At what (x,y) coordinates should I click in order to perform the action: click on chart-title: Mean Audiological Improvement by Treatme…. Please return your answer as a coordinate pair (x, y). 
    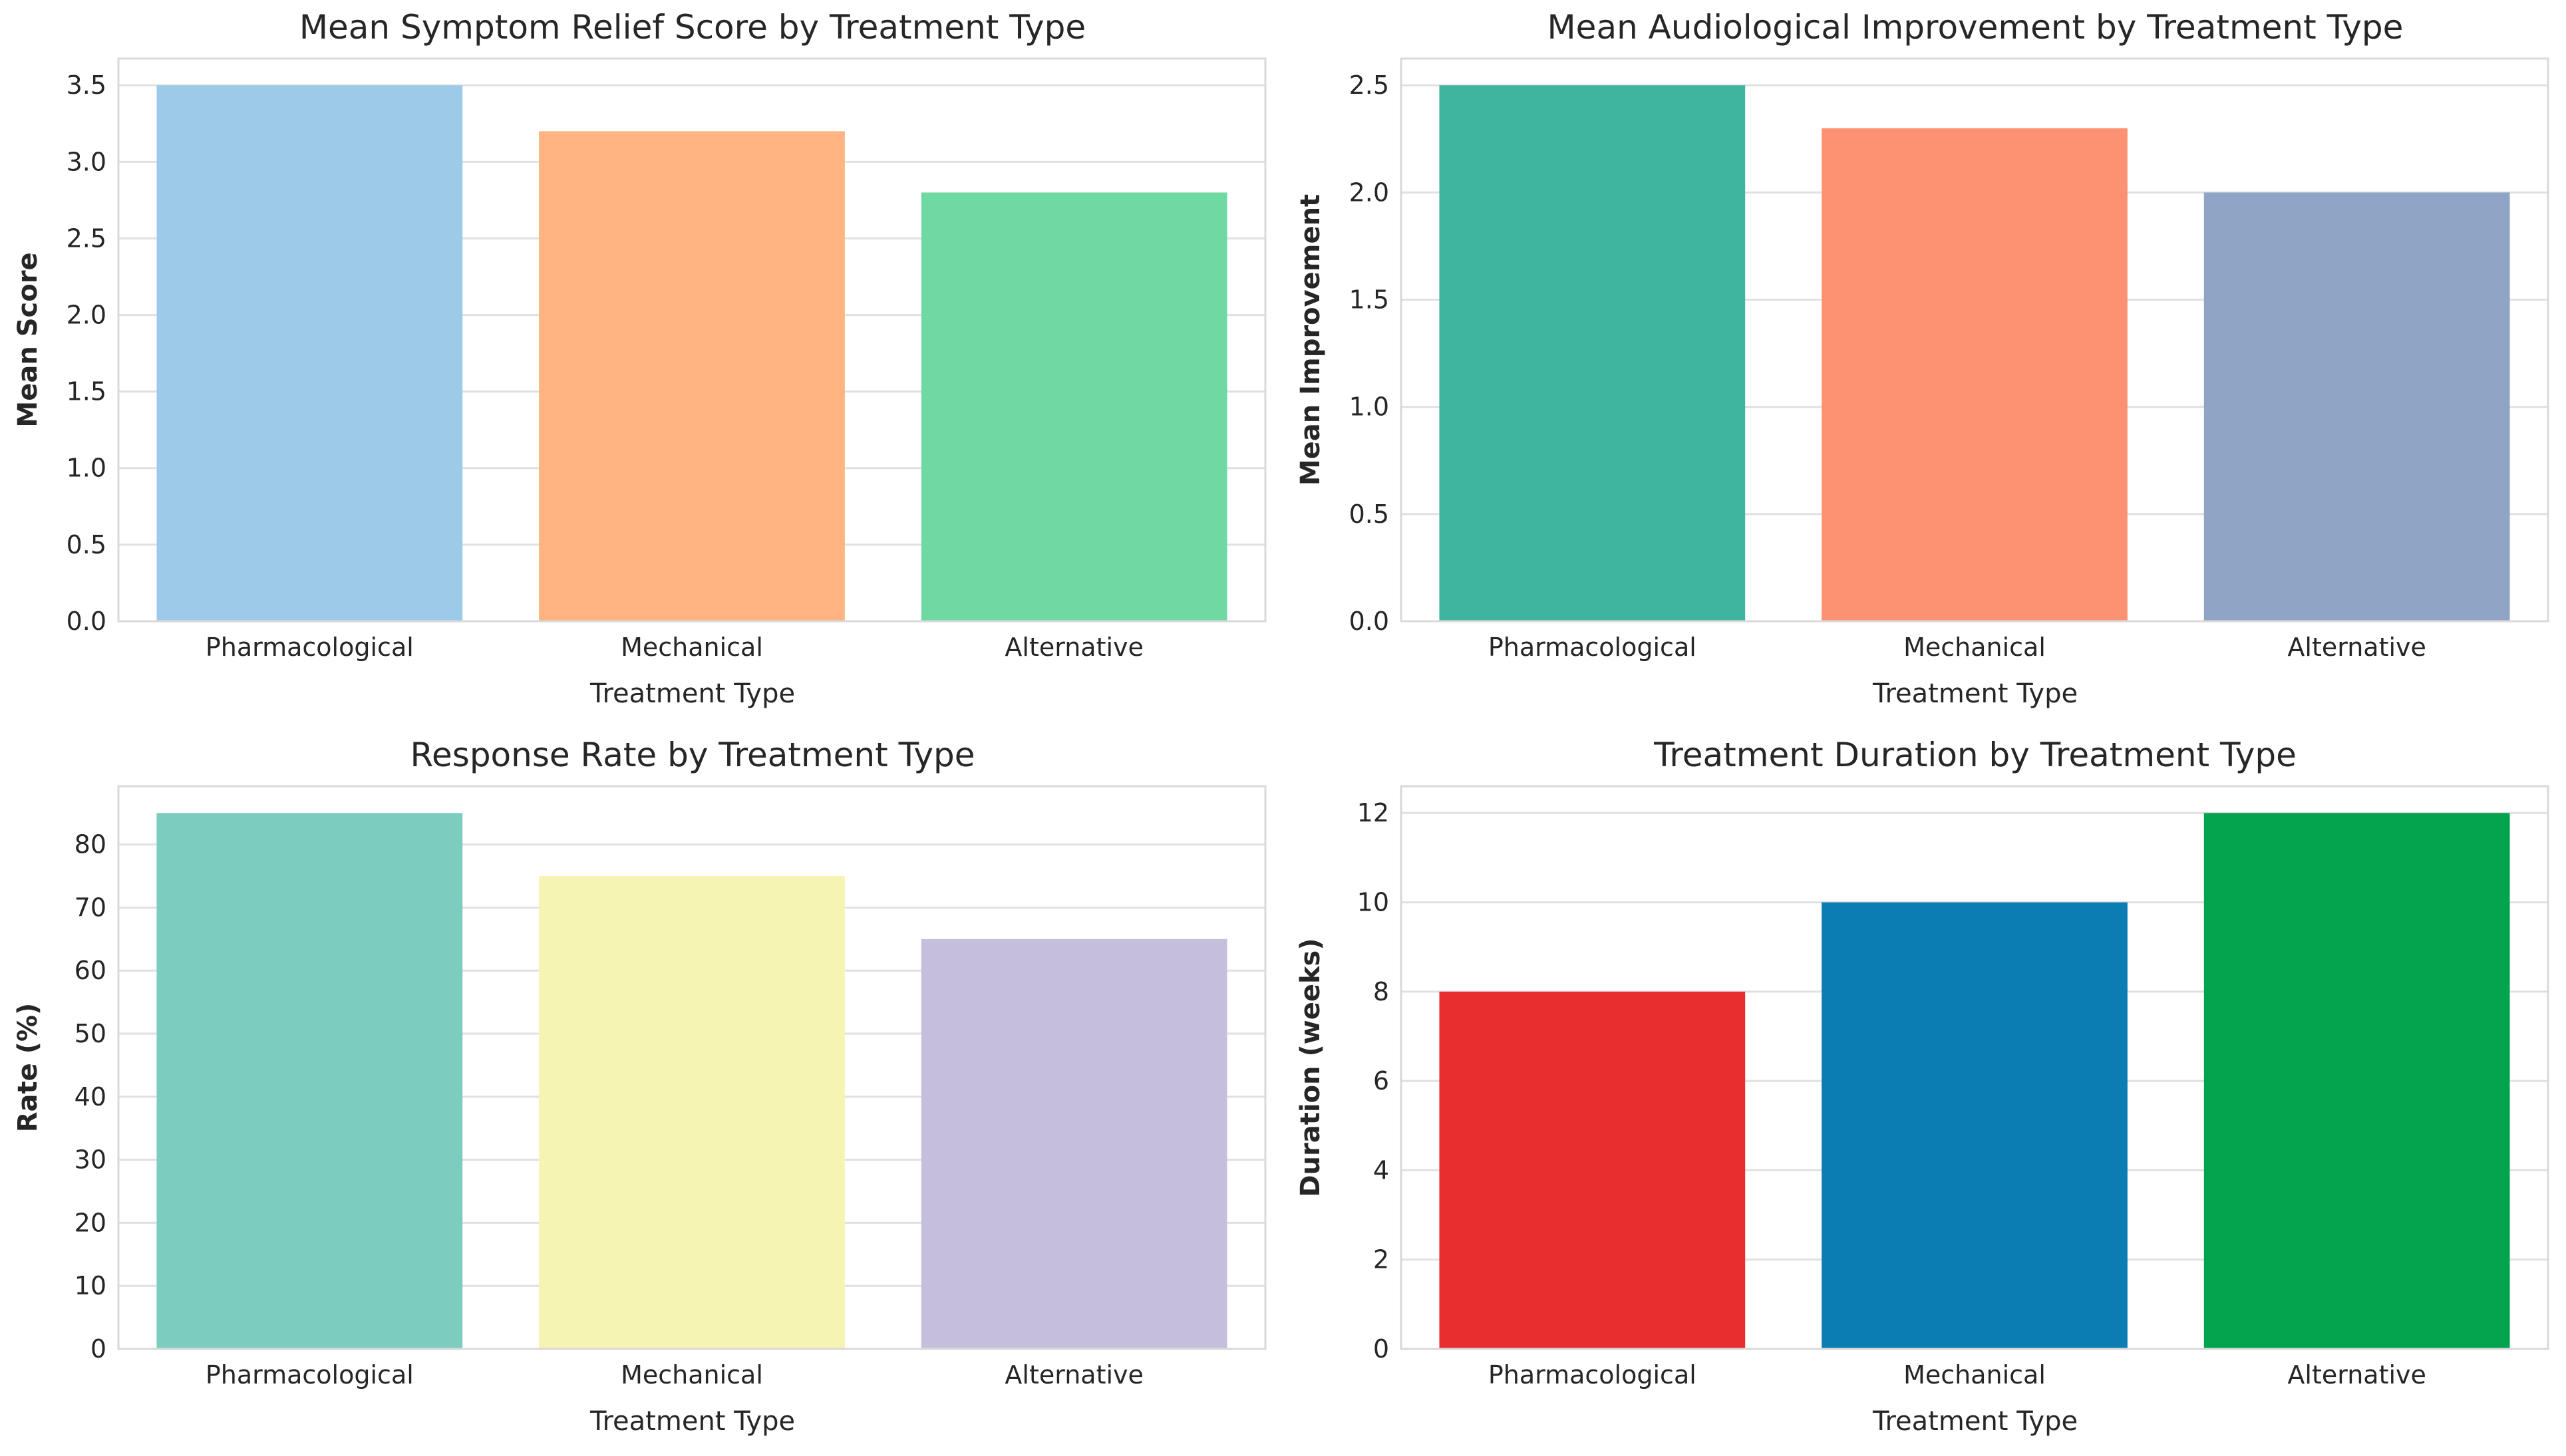
    Looking at the image, I should click on (1976, 27).